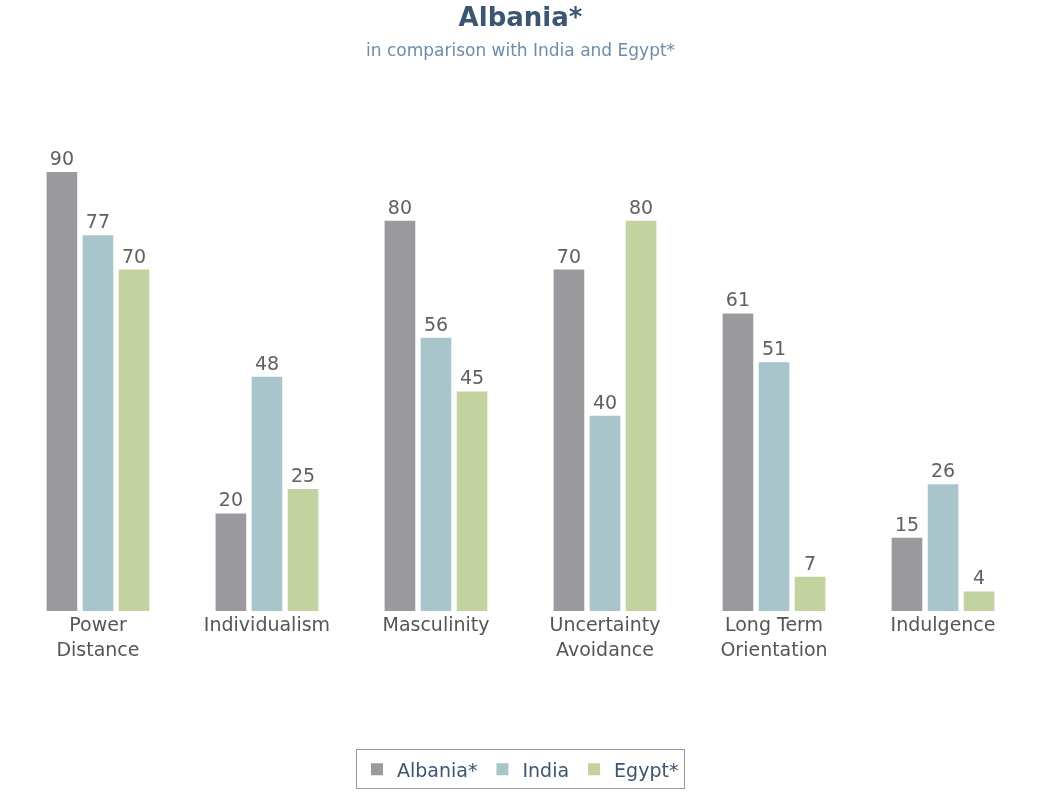 This screenshot has width=1041, height=801. What do you see at coordinates (521, 50) in the screenshot?
I see `chart-subtitle: in comparison with India and Egypt*` at bounding box center [521, 50].